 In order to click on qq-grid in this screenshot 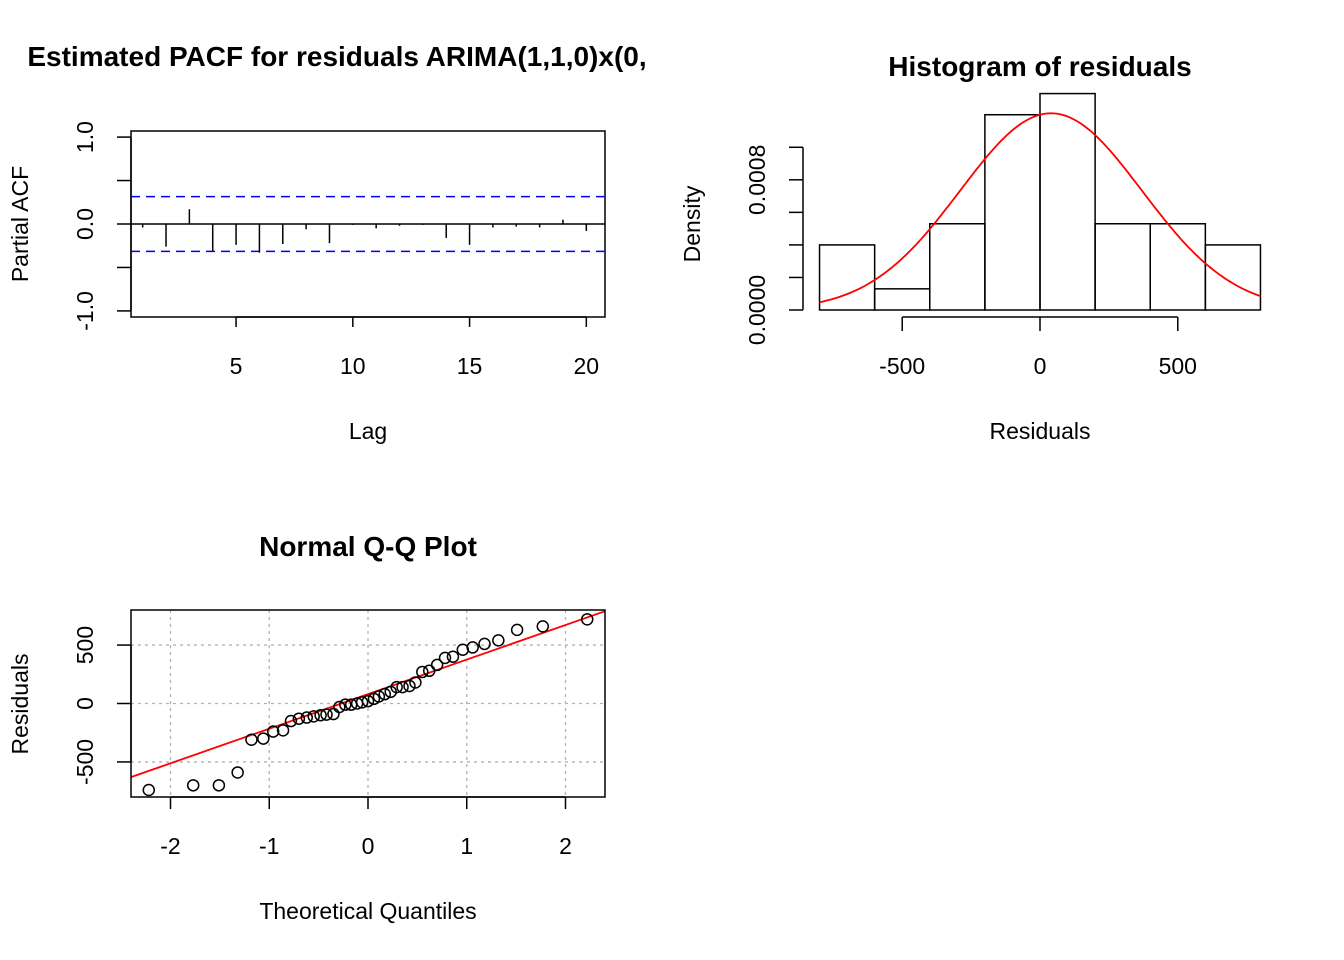, I will do `click(368, 703)`.